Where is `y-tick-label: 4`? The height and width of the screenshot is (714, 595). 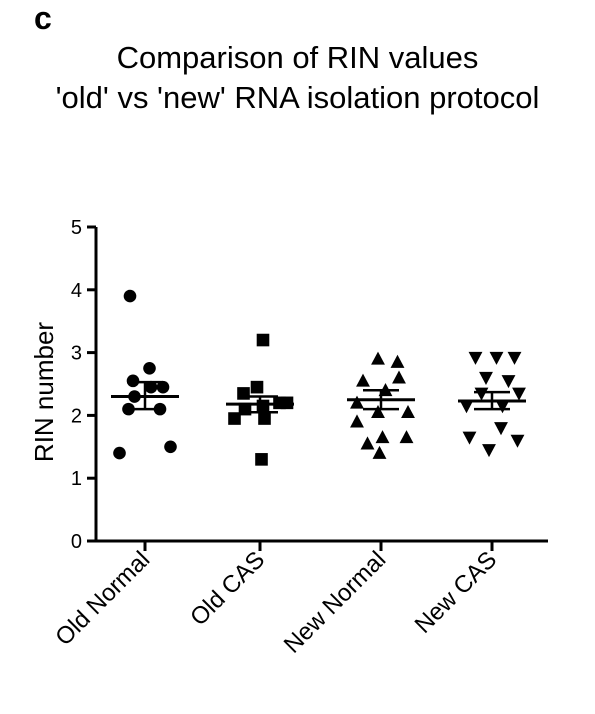
y-tick-label: 4 is located at coordinates (76, 291).